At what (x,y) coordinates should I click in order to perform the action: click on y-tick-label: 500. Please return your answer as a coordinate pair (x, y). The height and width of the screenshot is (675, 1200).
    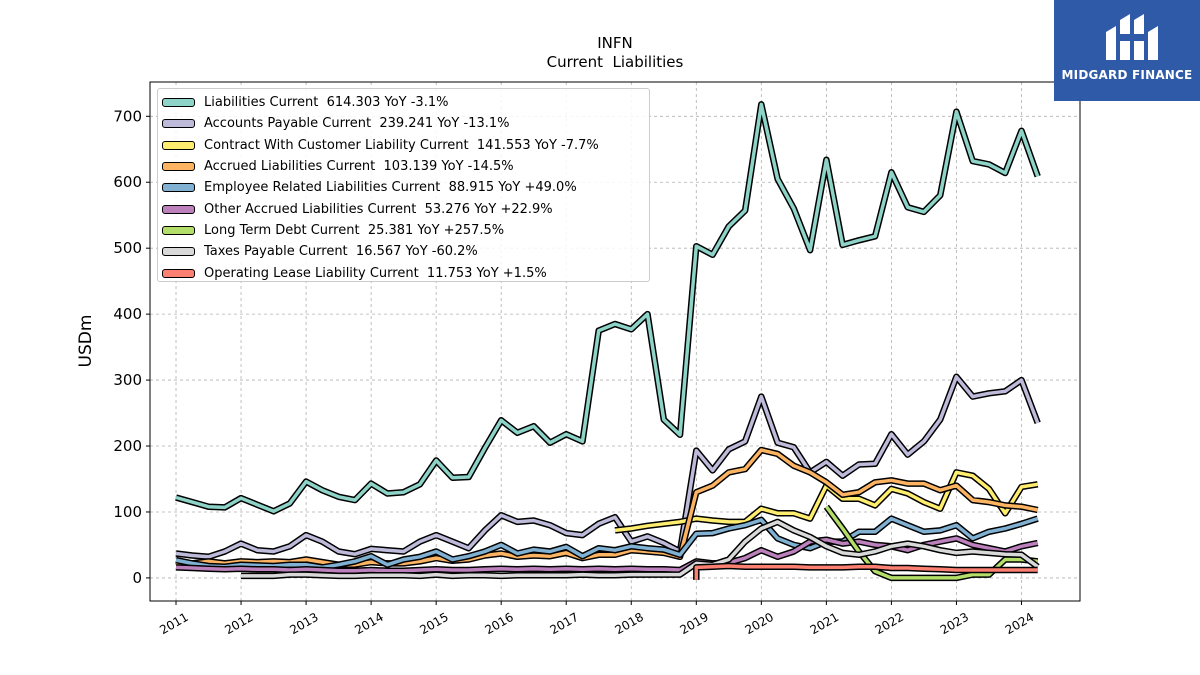
    Looking at the image, I should click on (127, 248).